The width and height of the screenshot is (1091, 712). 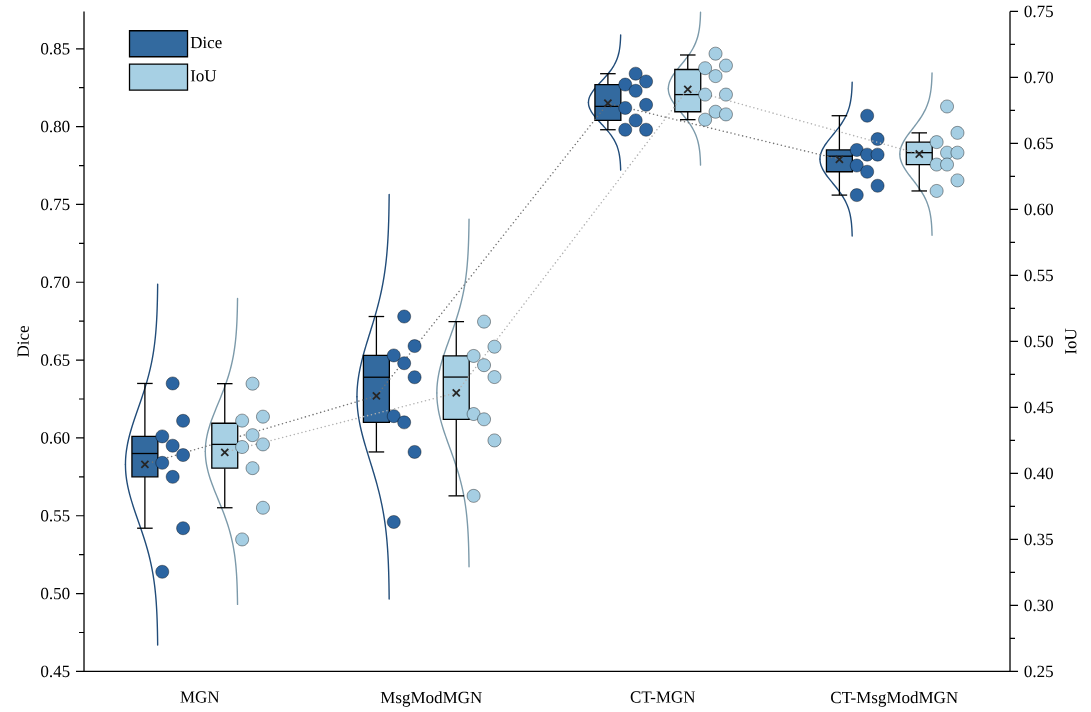 I want to click on y-tick-label: 0.65, so click(x=55, y=360).